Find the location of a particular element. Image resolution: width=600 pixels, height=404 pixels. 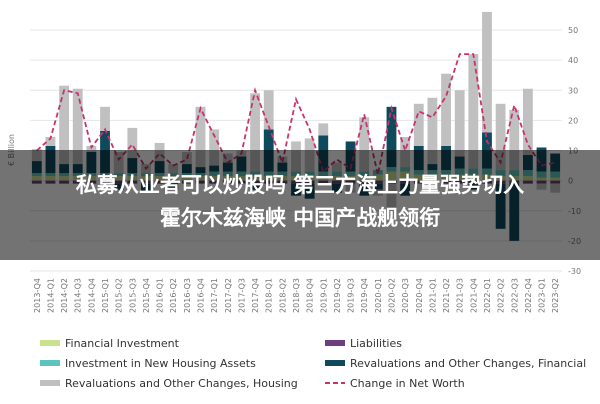

x-tick-label: 2019-Q3 is located at coordinates (351, 295).